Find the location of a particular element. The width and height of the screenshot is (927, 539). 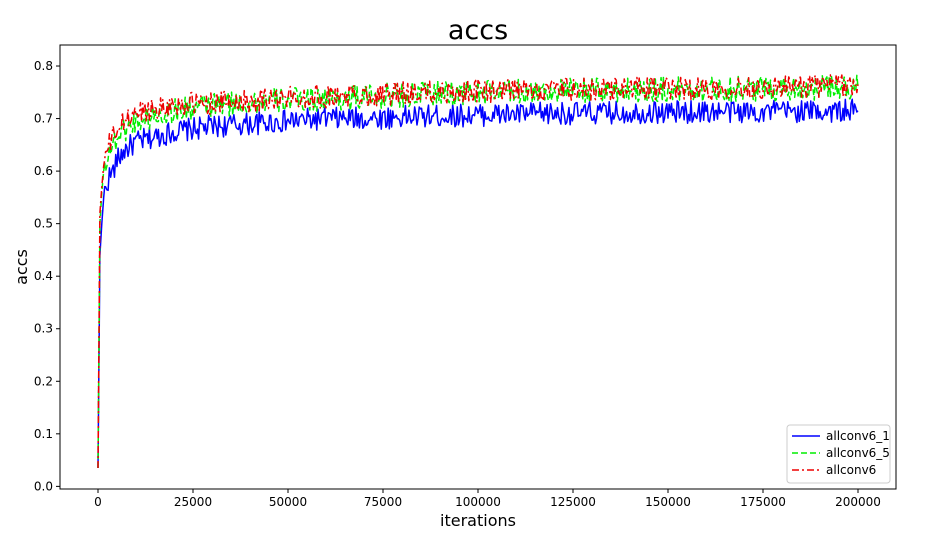

y-tick-label: 0.8 is located at coordinates (43, 66).